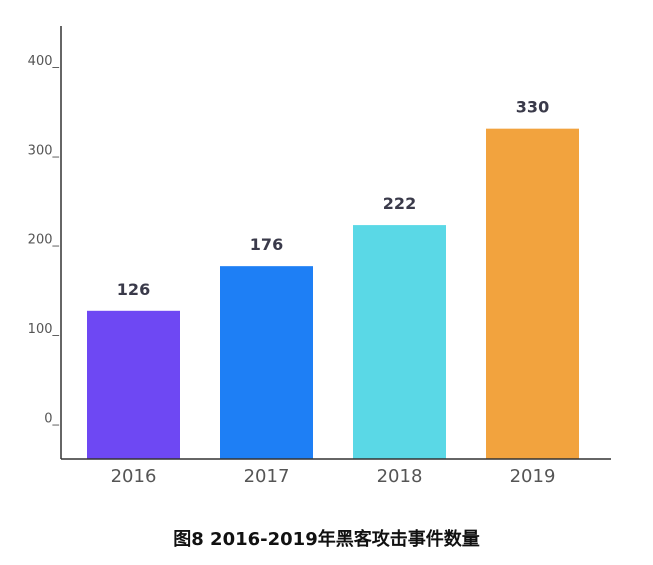 The height and width of the screenshot is (565, 653). I want to click on y-tick-label: 400_, so click(44, 61).